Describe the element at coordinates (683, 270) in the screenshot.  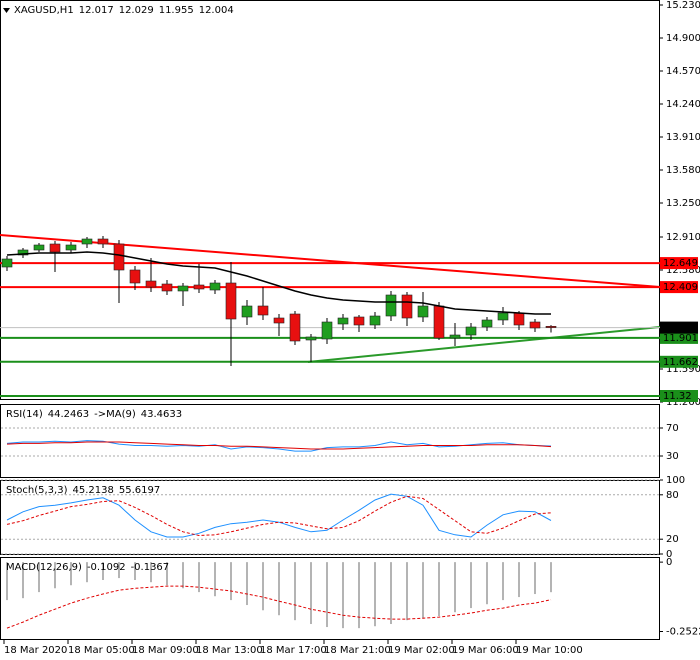
I see `y-tick-label: 12.580` at that location.